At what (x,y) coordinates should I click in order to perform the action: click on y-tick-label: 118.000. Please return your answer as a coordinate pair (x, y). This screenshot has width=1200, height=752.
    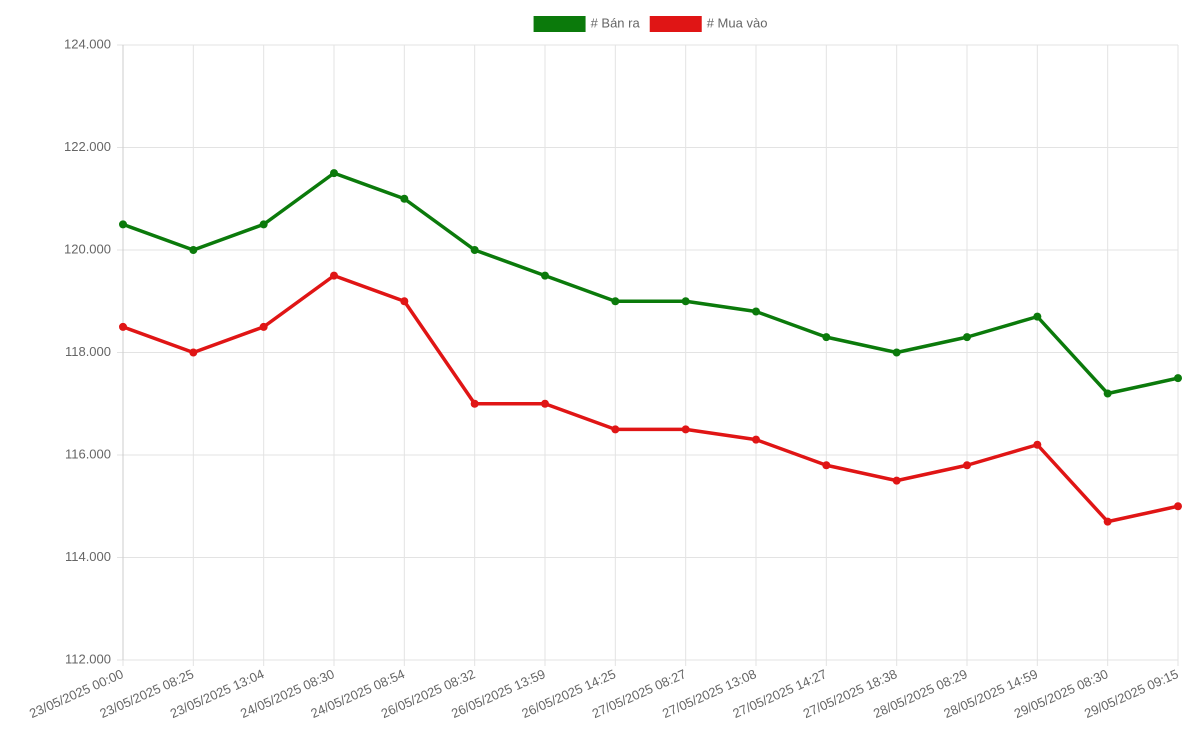
    Looking at the image, I should click on (88, 351).